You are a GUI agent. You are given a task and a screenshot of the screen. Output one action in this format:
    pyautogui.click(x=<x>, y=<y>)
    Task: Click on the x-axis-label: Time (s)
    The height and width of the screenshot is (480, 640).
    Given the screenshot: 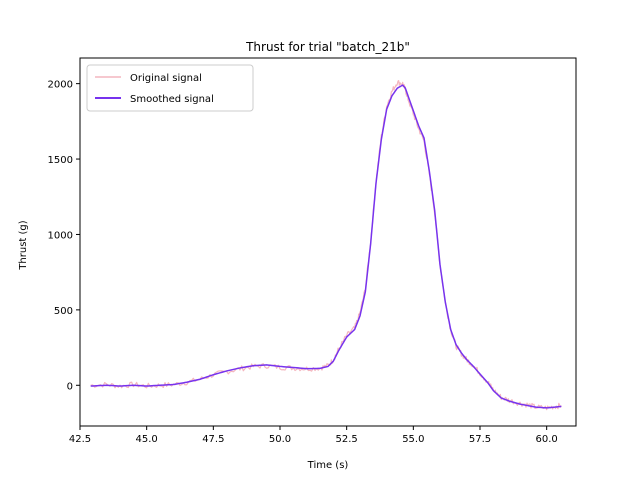 What is the action you would take?
    pyautogui.click(x=328, y=465)
    